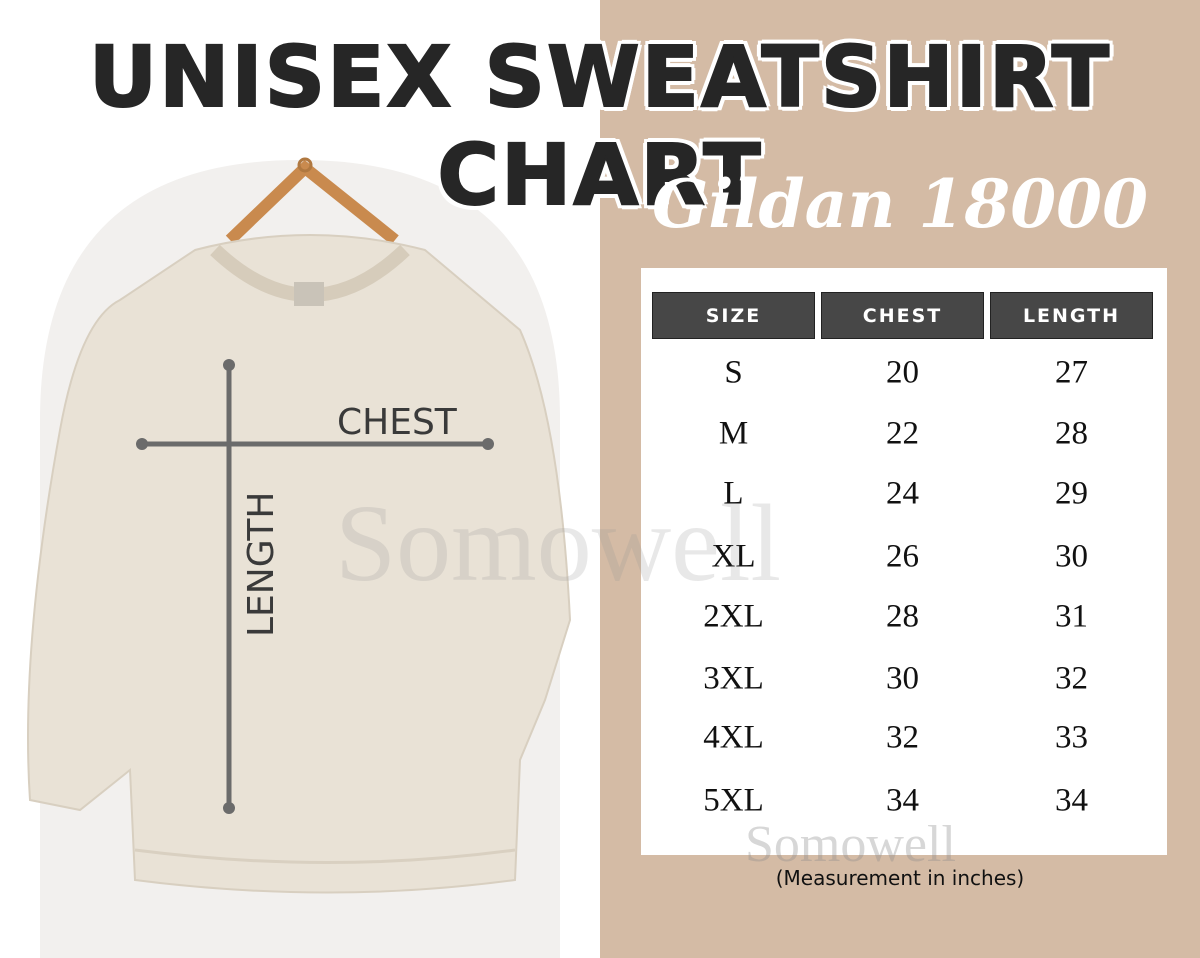  What do you see at coordinates (733, 372) in the screenshot?
I see `cell-size: S` at bounding box center [733, 372].